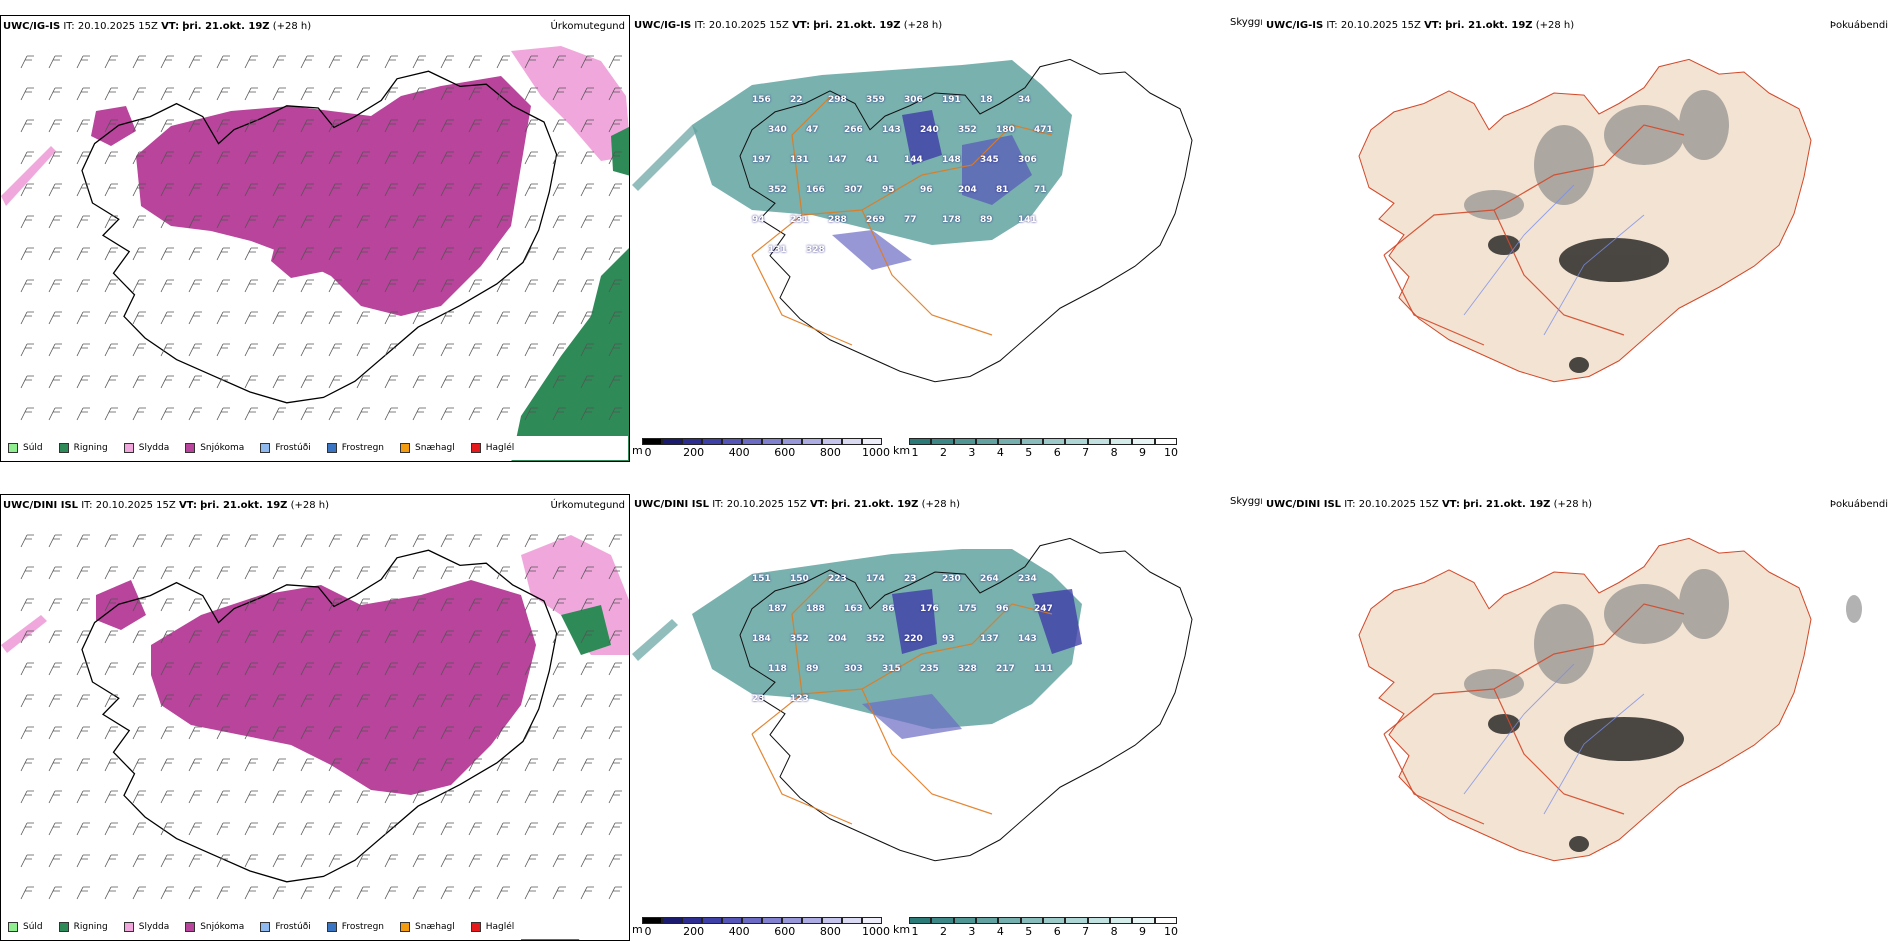 The height and width of the screenshot is (950, 1900). I want to click on cloud-base-value: 174, so click(875, 579).